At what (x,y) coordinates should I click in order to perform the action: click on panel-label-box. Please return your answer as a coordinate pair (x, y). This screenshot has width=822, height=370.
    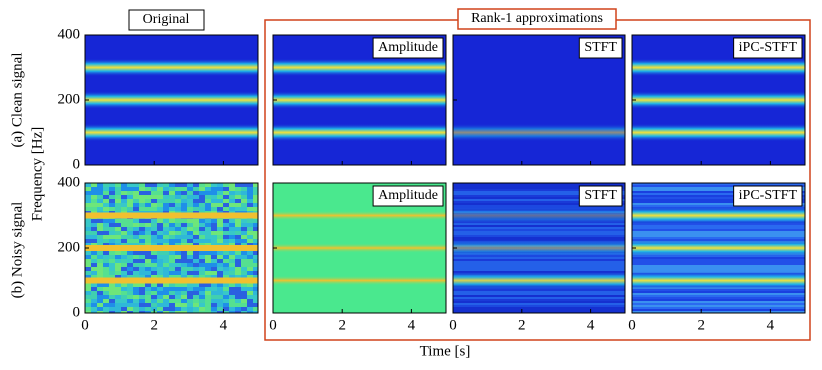
    Looking at the image, I should click on (768, 48).